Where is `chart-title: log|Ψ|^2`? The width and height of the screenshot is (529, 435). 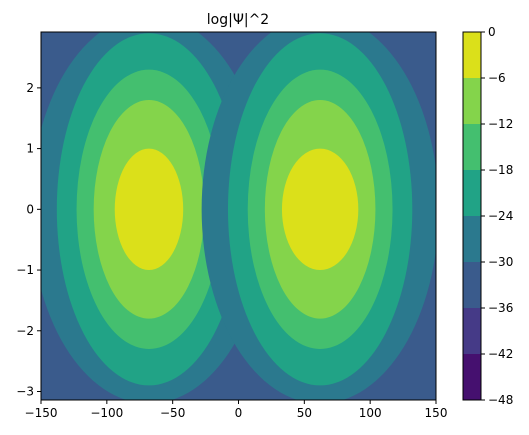 chart-title: log|Ψ|^2 is located at coordinates (238, 20).